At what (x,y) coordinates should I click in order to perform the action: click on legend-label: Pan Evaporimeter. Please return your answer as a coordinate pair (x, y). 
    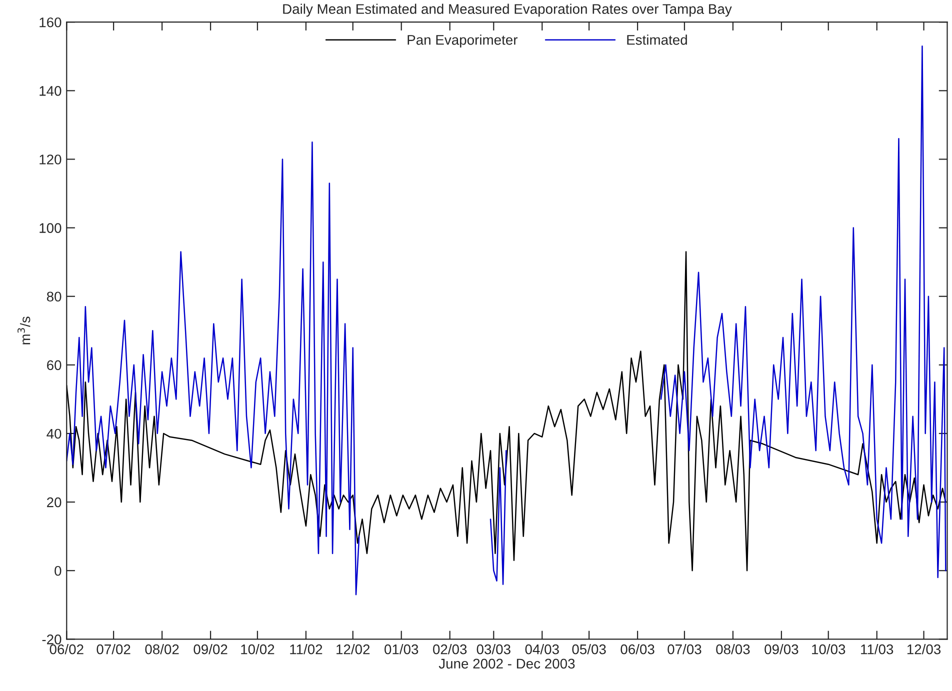
    Looking at the image, I should click on (463, 41).